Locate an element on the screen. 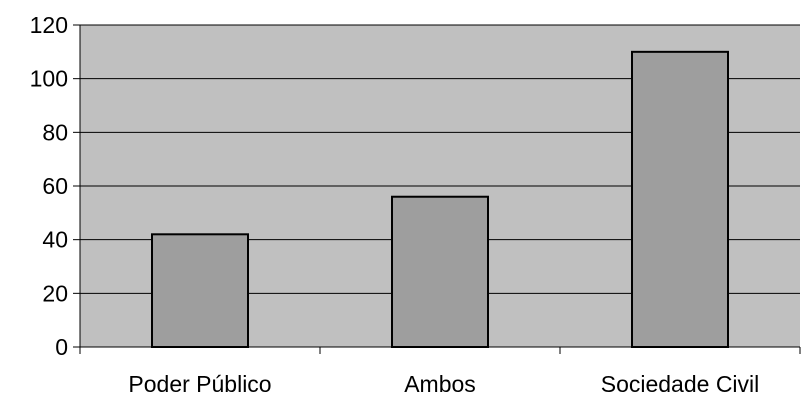 The height and width of the screenshot is (404, 803). x-category-label: Poder Público is located at coordinates (199, 384).